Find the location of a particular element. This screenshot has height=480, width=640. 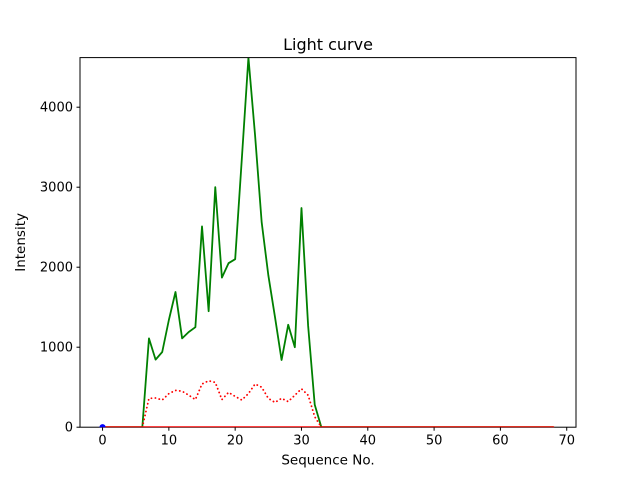

x-tick-label: 0 is located at coordinates (102, 441).